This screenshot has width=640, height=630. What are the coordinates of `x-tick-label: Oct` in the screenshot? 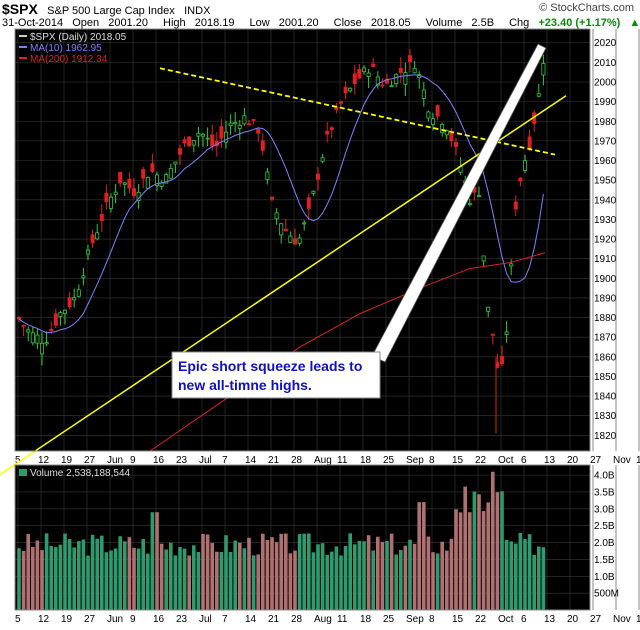 It's located at (506, 460).